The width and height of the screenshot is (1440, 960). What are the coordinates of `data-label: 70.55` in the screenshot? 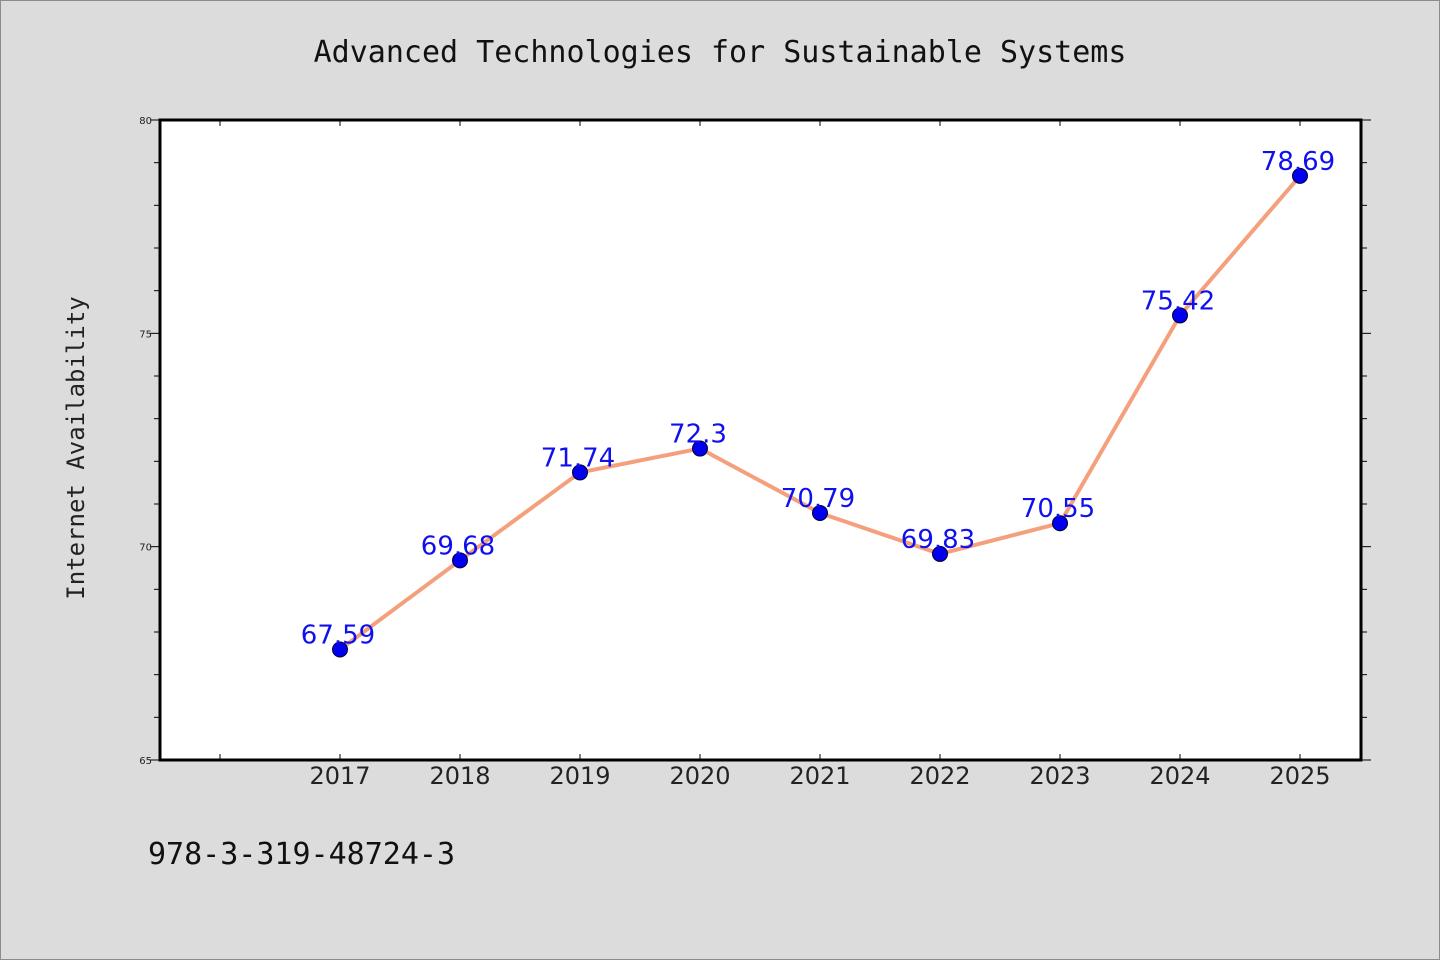 It's located at (1058, 509).